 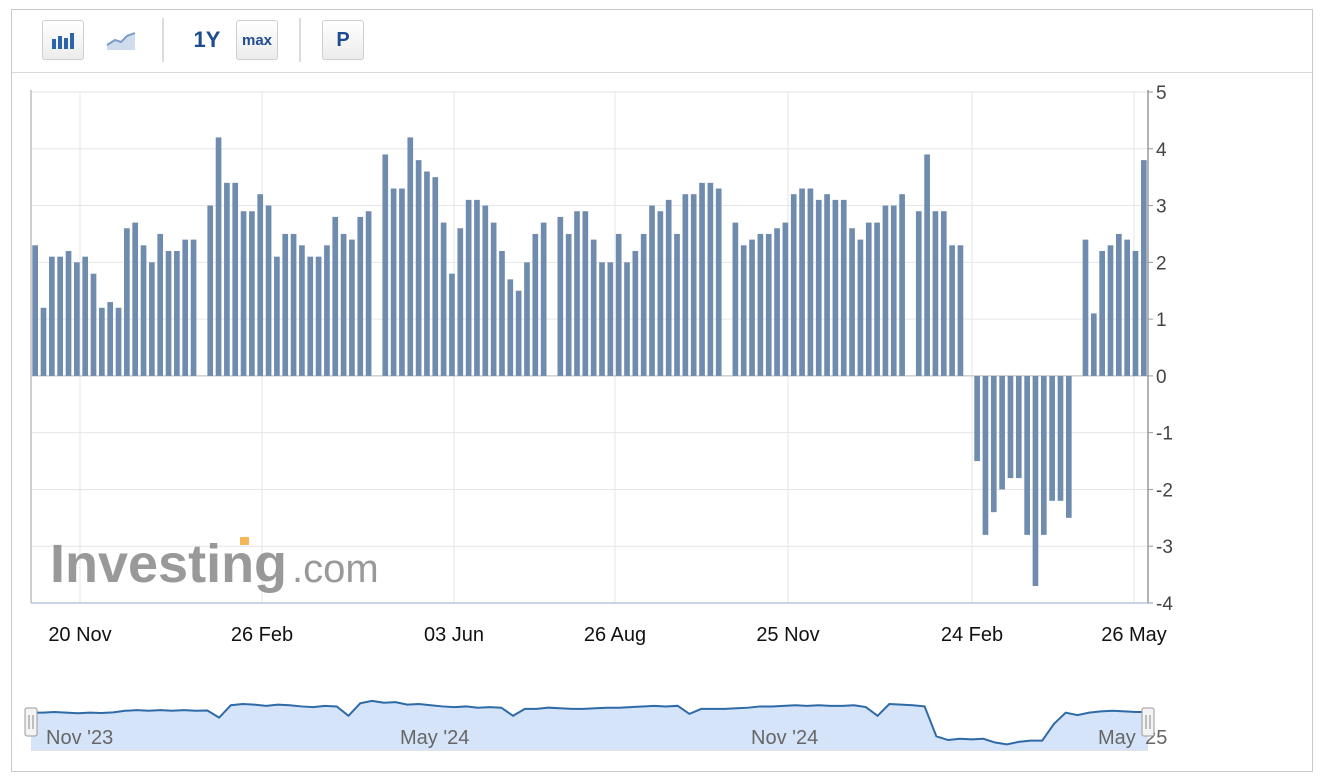 I want to click on range-1y-button: 1Y, so click(x=207, y=39).